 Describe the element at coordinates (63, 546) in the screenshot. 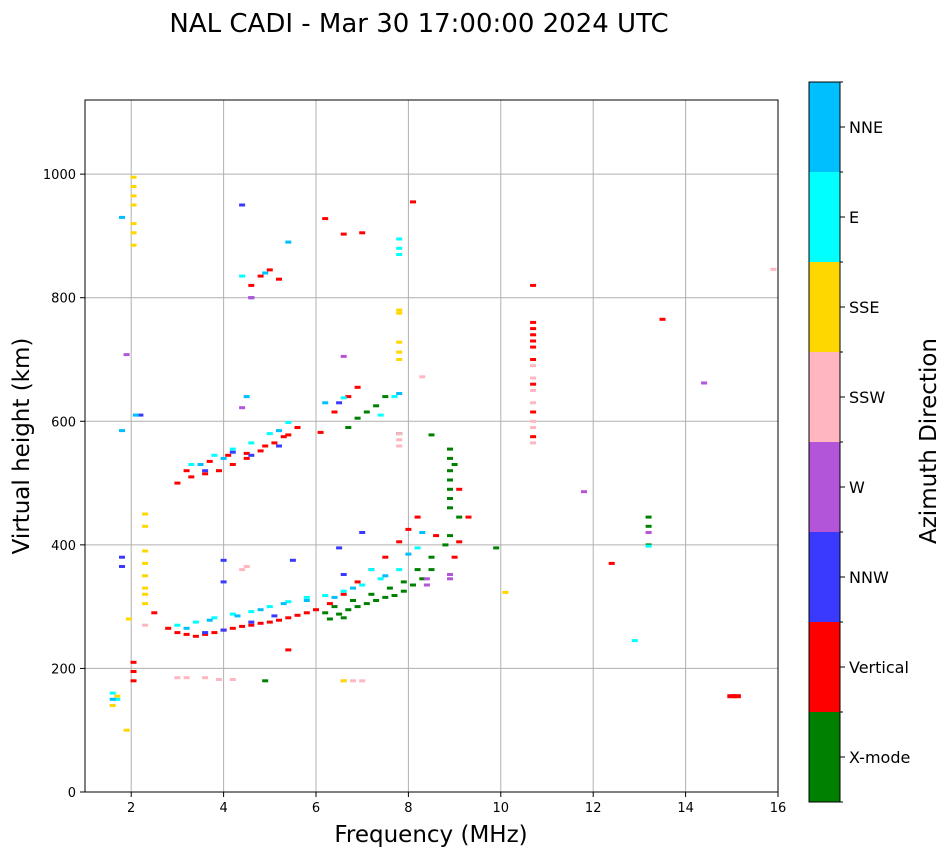

I see `y-tick-label: 400` at that location.